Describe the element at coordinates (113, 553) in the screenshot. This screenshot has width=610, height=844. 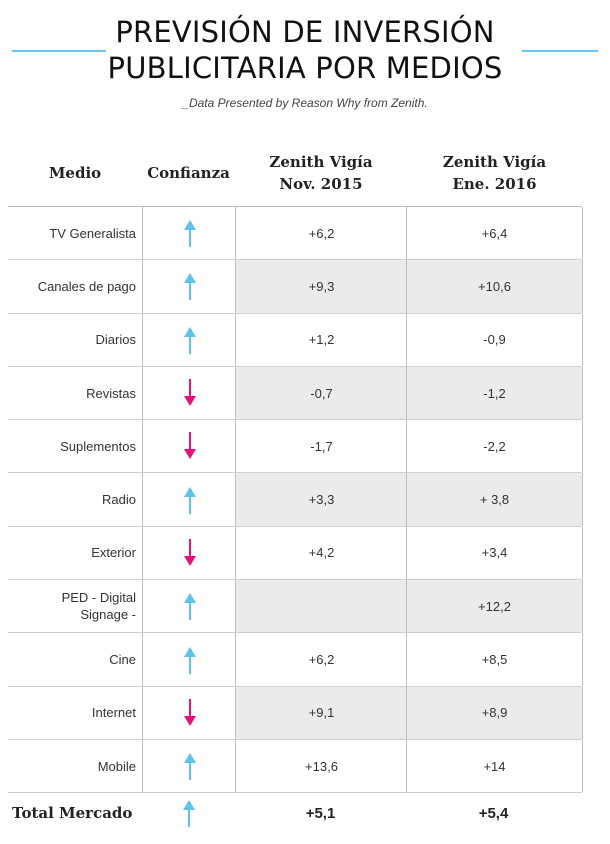
I see `medio-label: Exterior` at that location.